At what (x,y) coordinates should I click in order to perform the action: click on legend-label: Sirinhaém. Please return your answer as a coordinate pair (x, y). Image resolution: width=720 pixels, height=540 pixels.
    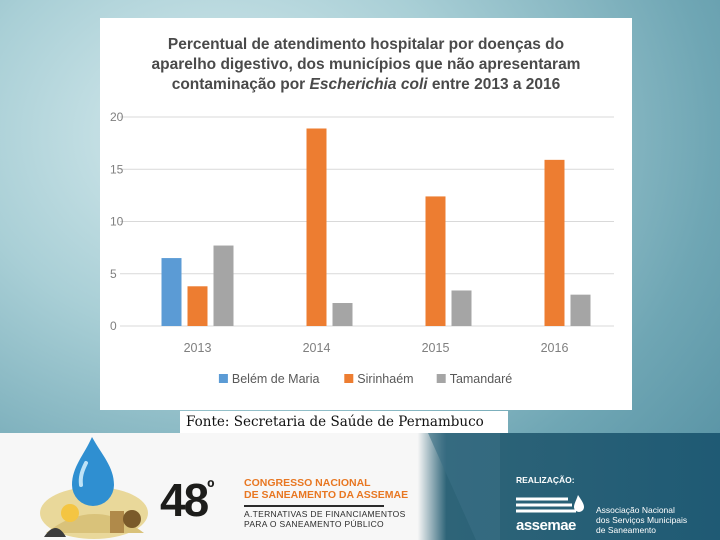
    Looking at the image, I should click on (385, 379).